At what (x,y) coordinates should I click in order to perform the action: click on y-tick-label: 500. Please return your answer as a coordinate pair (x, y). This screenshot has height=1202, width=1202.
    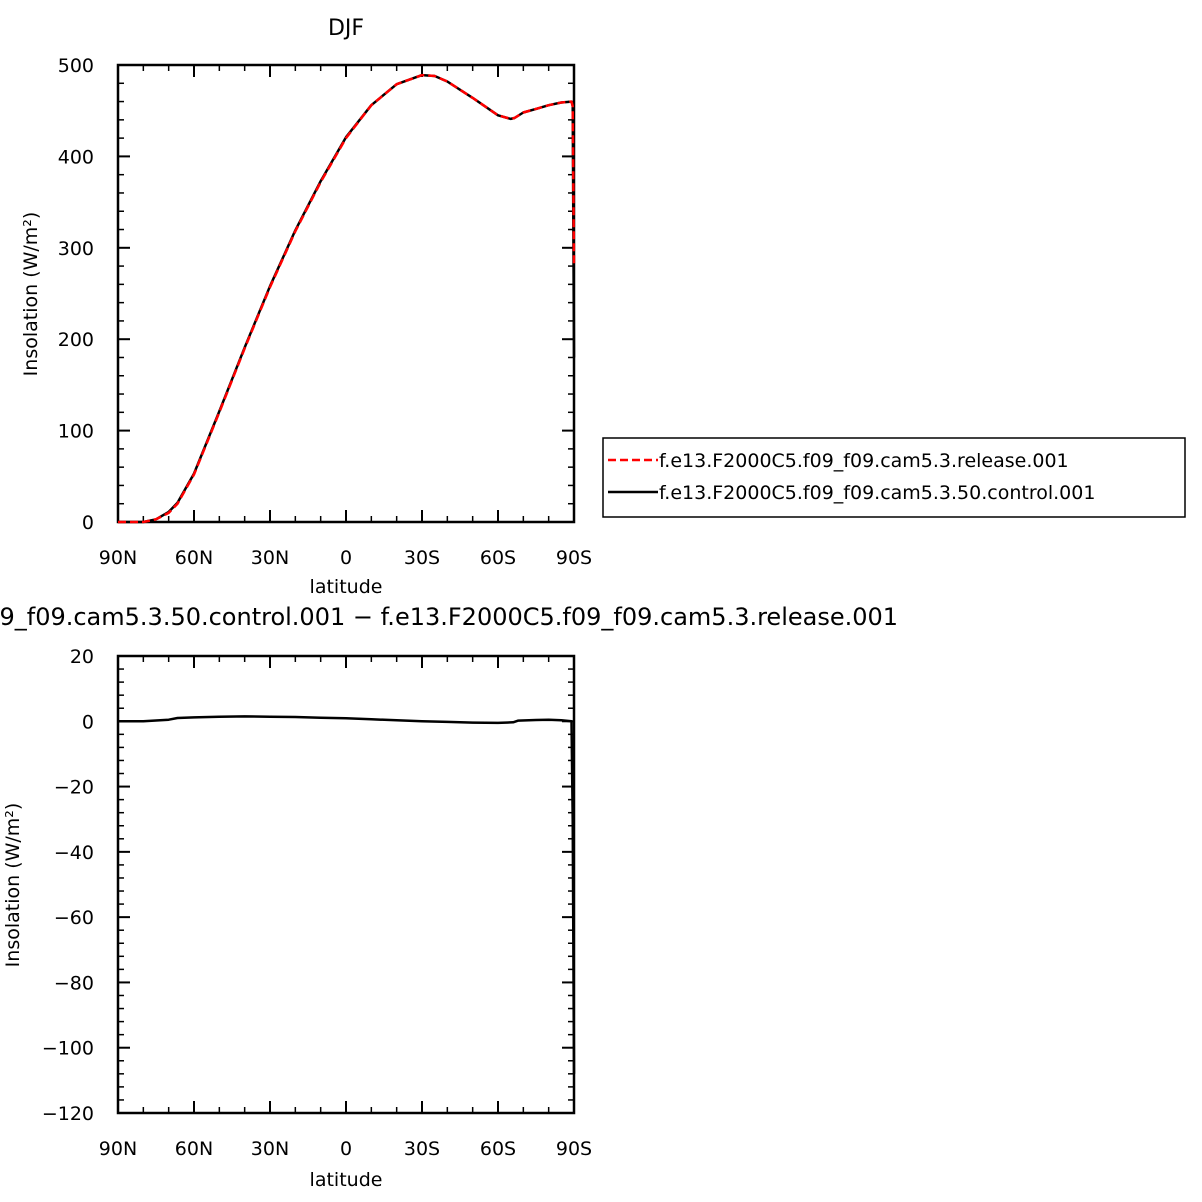
    Looking at the image, I should click on (76, 66).